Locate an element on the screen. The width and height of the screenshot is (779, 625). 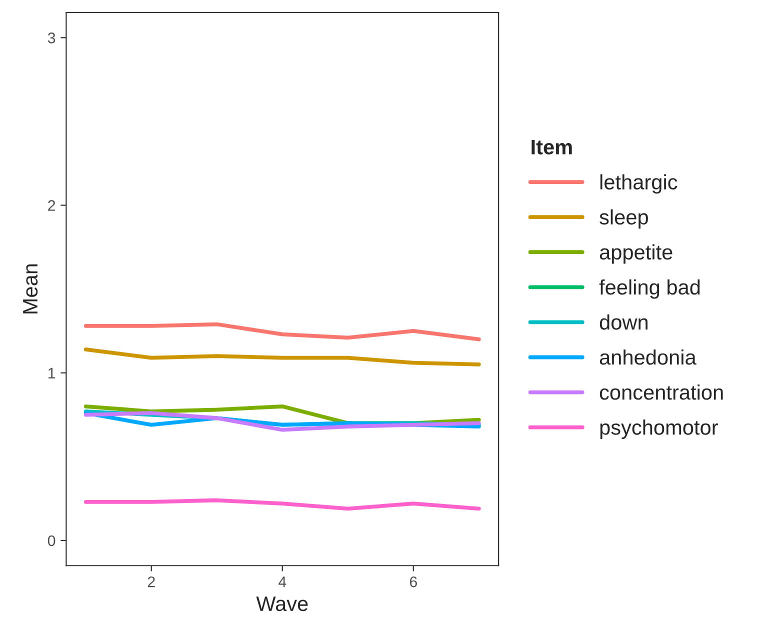
y-tick-label: 1 is located at coordinates (52, 373).